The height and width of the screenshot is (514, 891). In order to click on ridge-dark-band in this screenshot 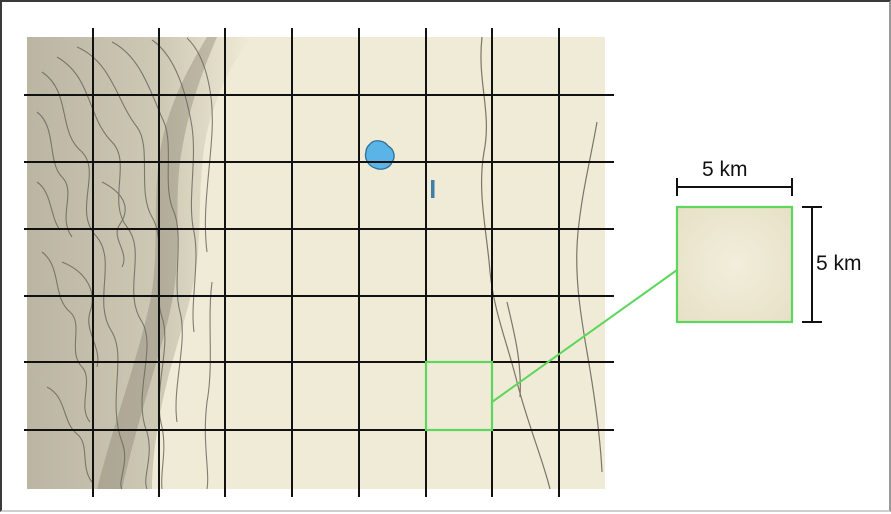, I will do `click(157, 263)`.